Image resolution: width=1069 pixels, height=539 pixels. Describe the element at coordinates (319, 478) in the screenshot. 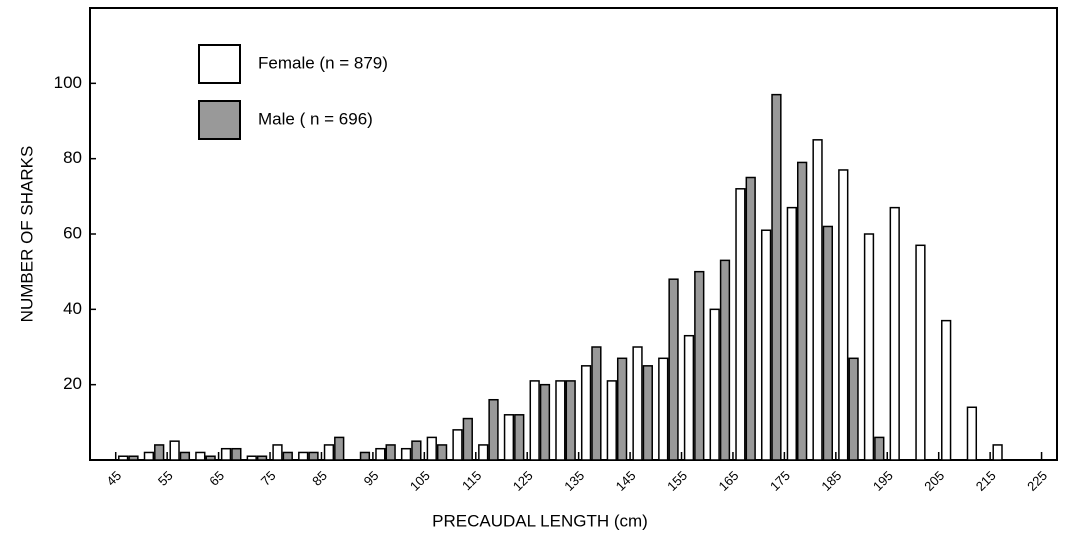

I see `x-tick-label: 85` at that location.